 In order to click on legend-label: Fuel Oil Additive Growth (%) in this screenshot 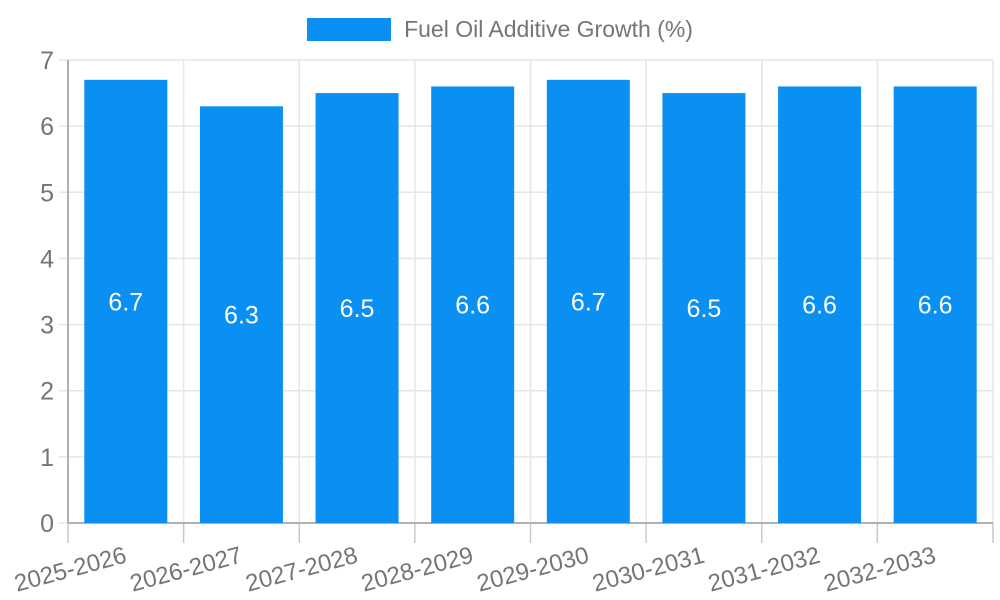, I will do `click(548, 29)`.